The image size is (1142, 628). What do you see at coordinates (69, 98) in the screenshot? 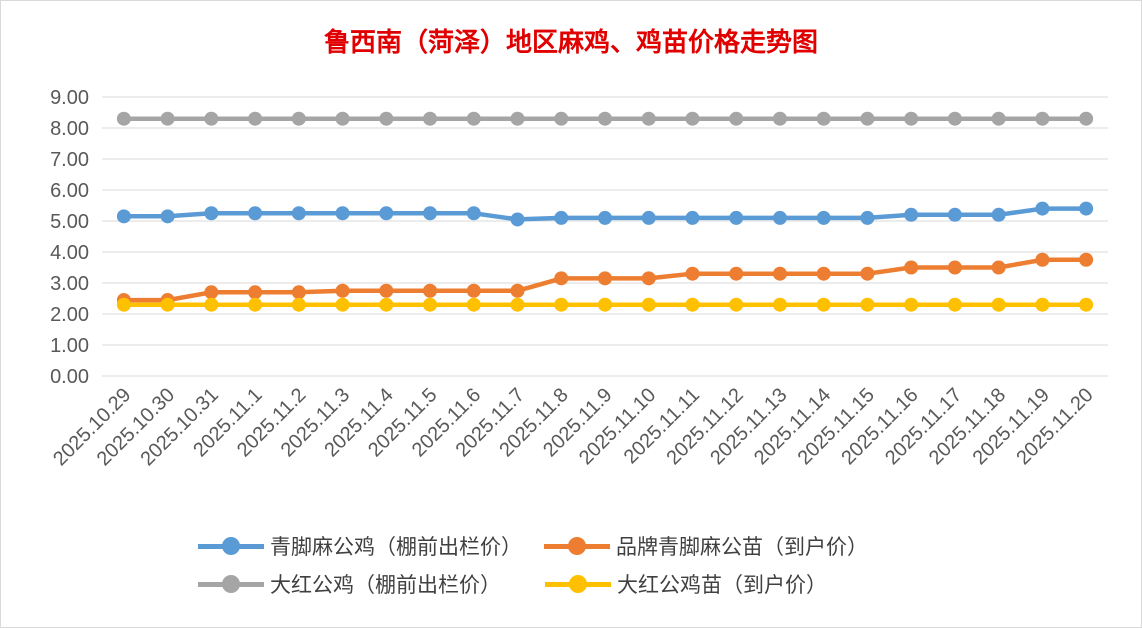
I see `y-tick-label: 9.00` at bounding box center [69, 98].